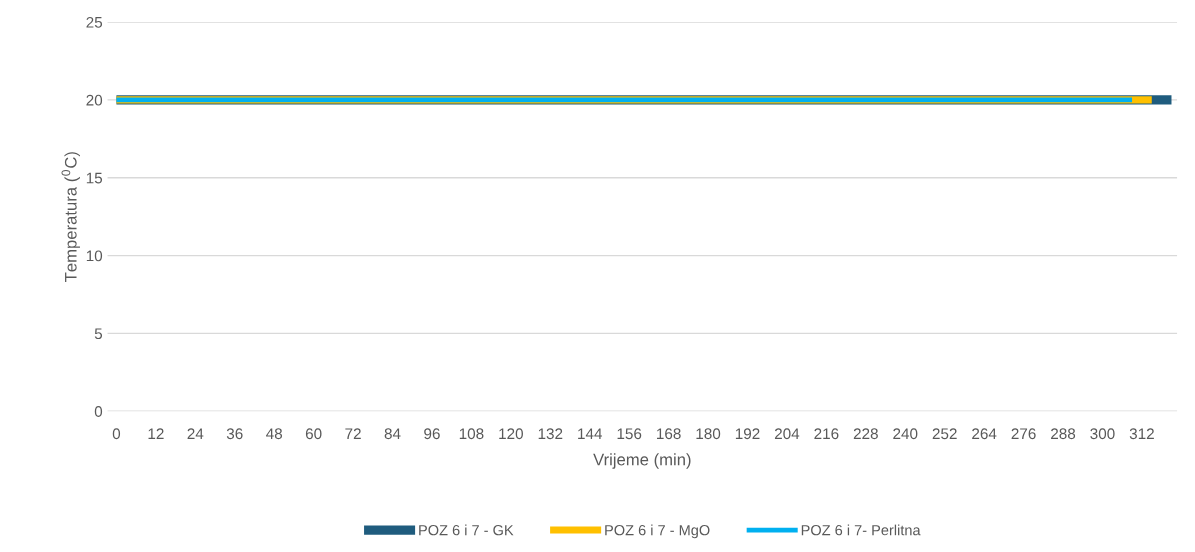 This screenshot has height=552, width=1195. Describe the element at coordinates (629, 434) in the screenshot. I see `x-tick-label: 156` at that location.